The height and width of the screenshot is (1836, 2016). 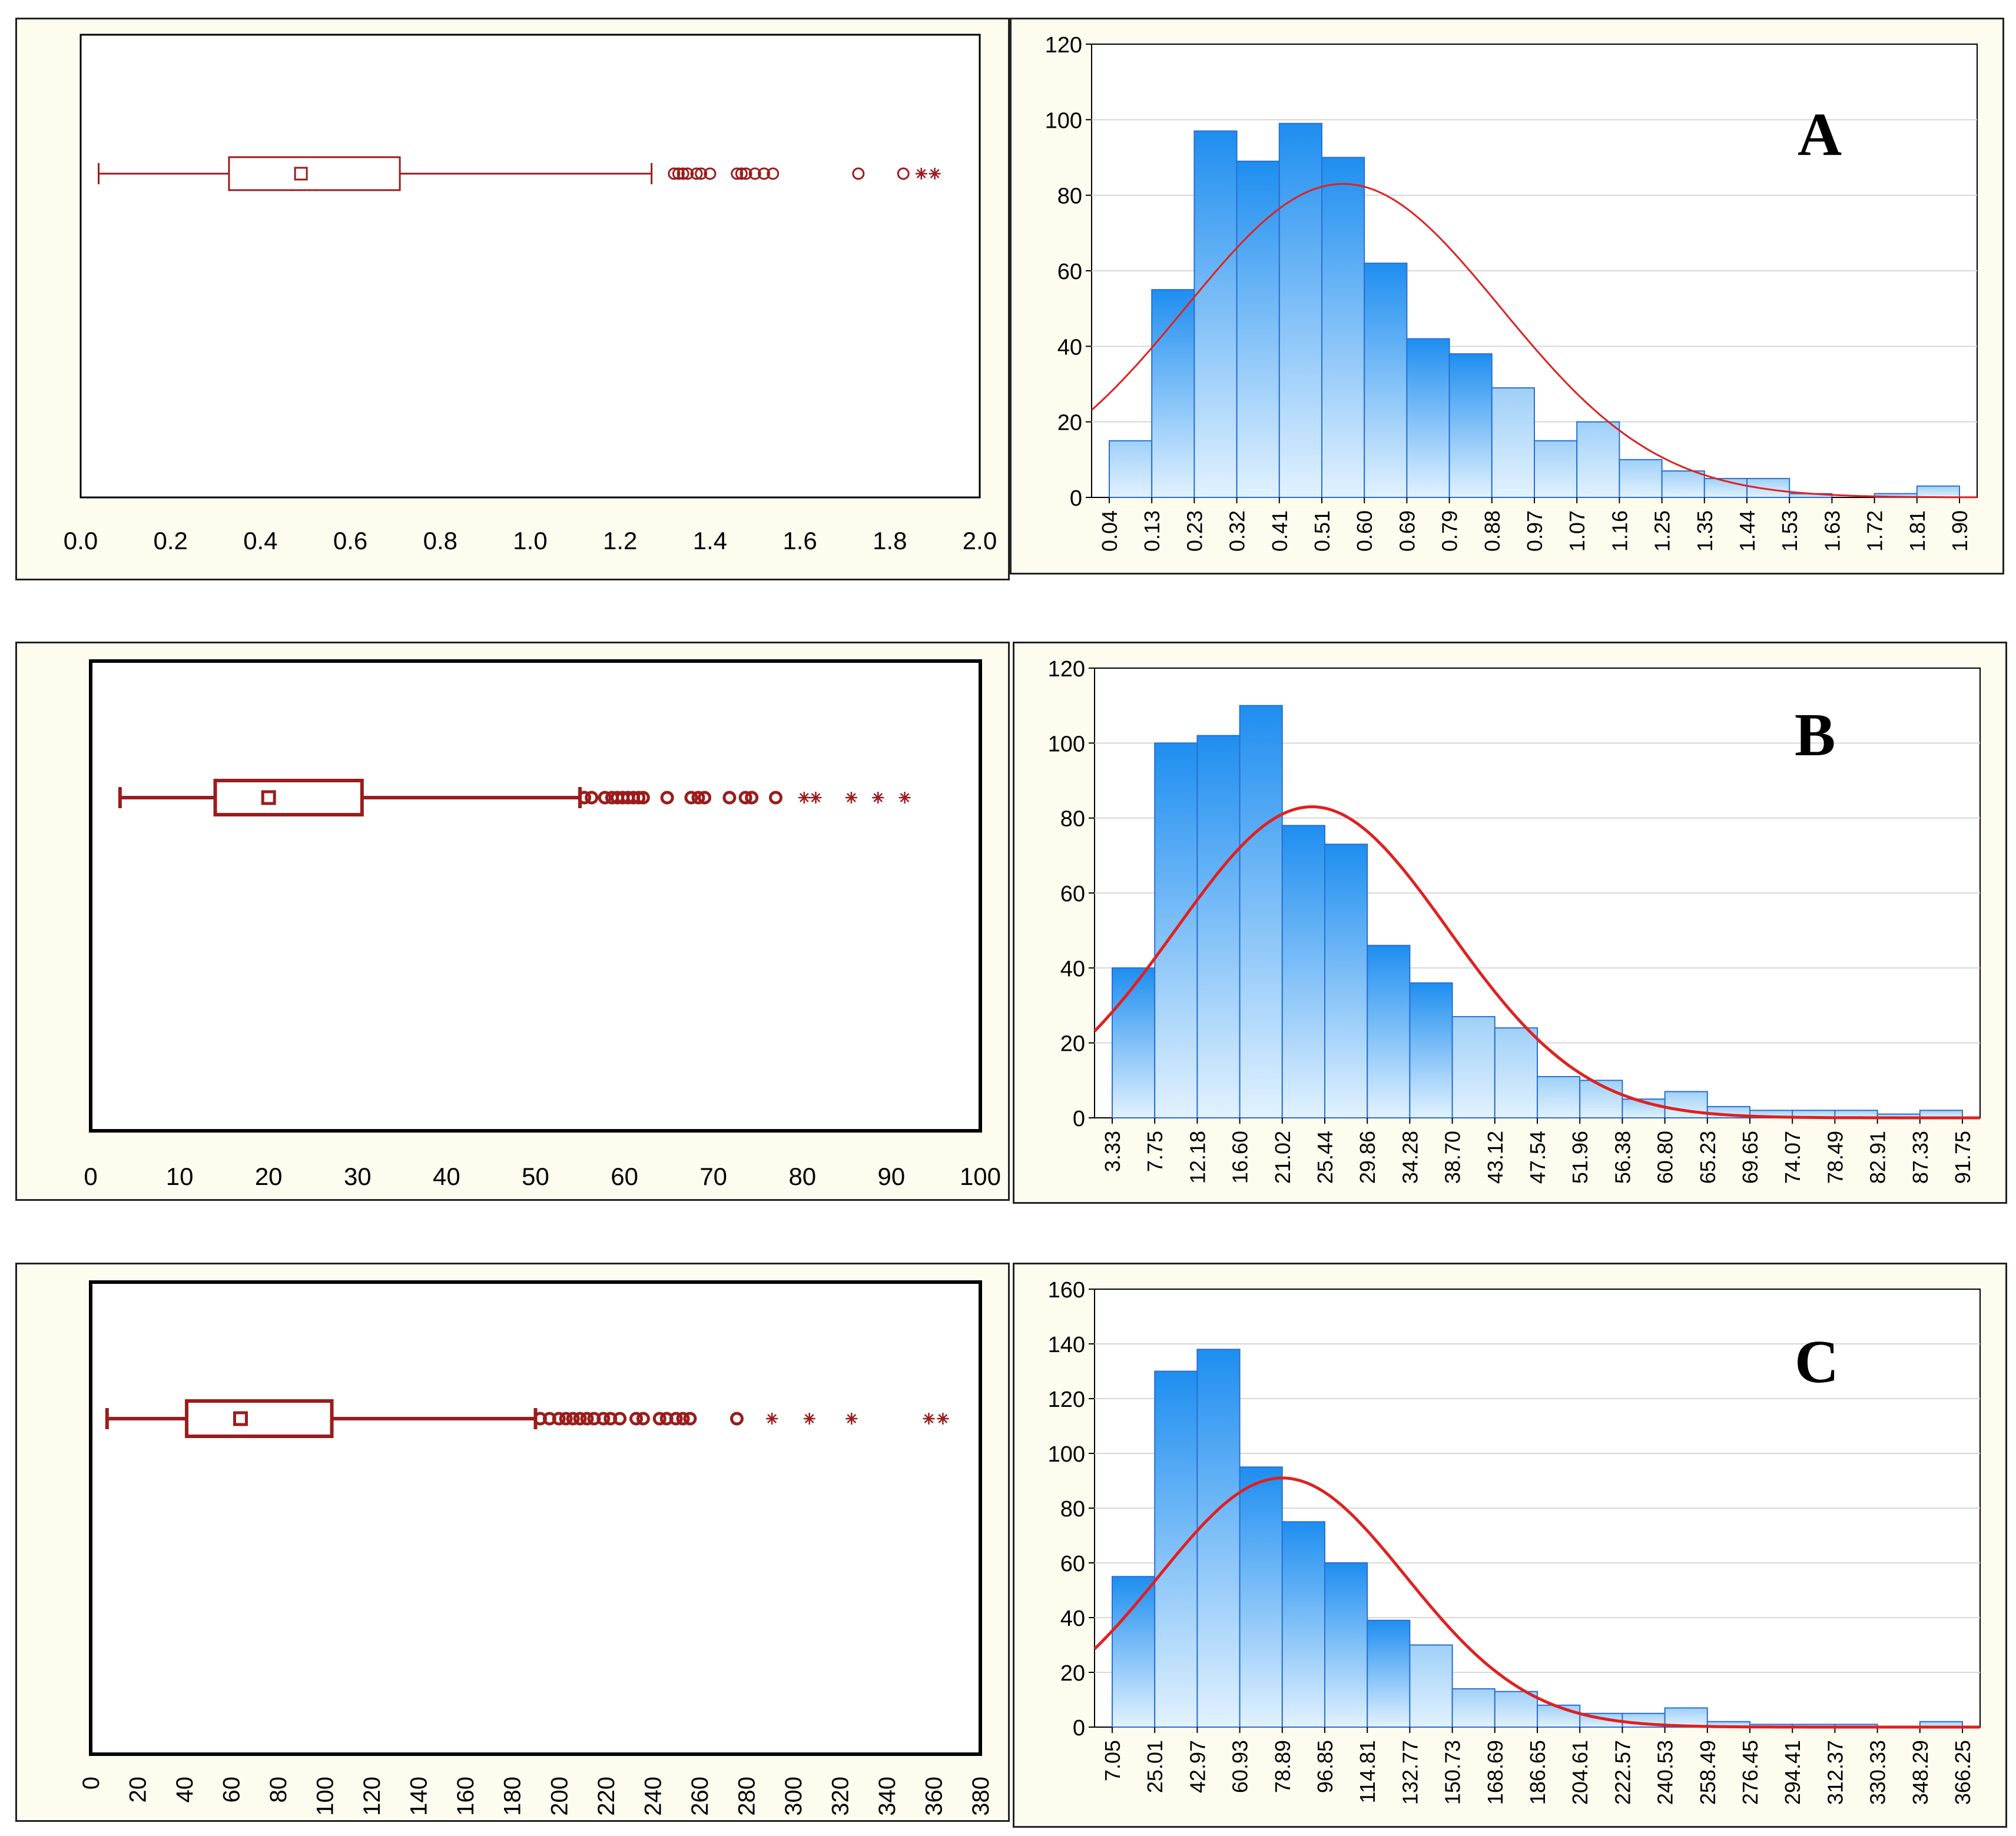 What do you see at coordinates (1792, 1157) in the screenshot?
I see `x-tick-label: 74.07` at bounding box center [1792, 1157].